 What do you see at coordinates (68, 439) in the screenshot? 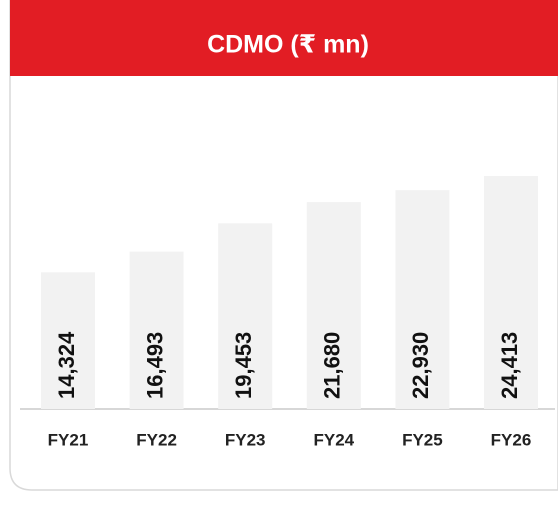
I see `x-tick-label: FY21` at bounding box center [68, 439].